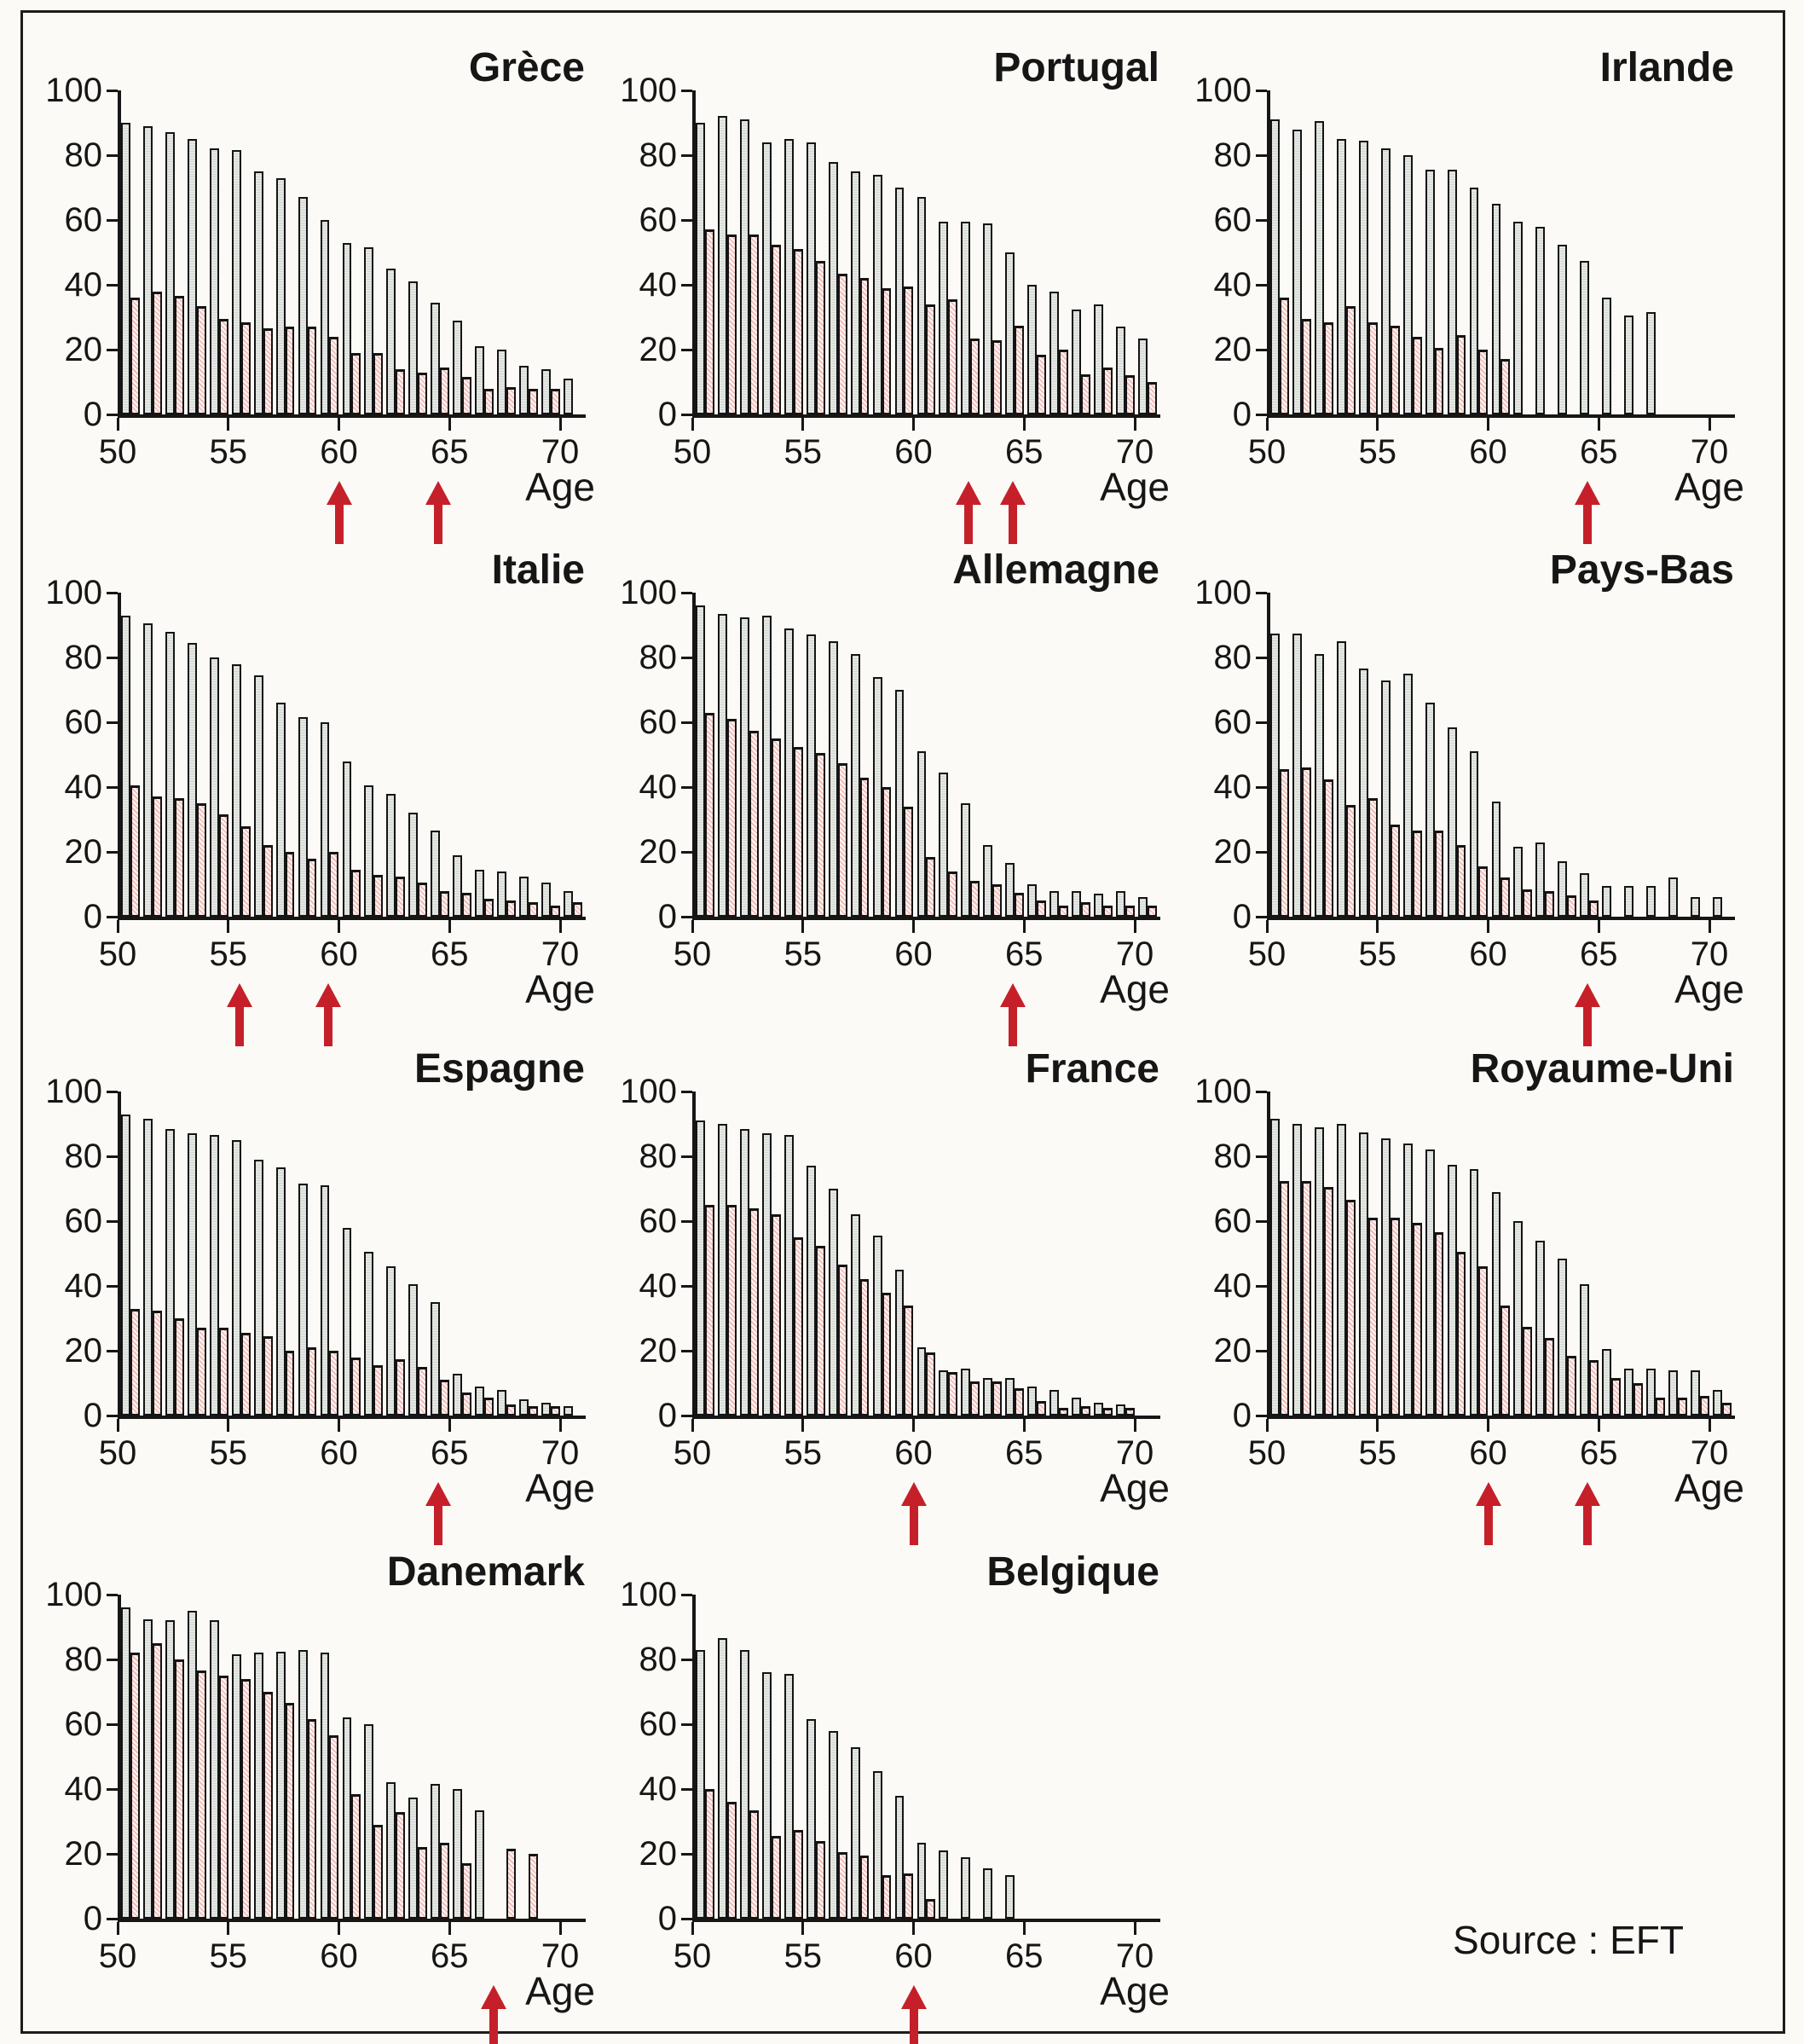 This screenshot has width=1804, height=2044. Describe the element at coordinates (1463, 283) in the screenshot. I see `chart-panel-irlande: Irlande 0 20 40 60 80 100 50 55 60 65 70 Age` at that location.